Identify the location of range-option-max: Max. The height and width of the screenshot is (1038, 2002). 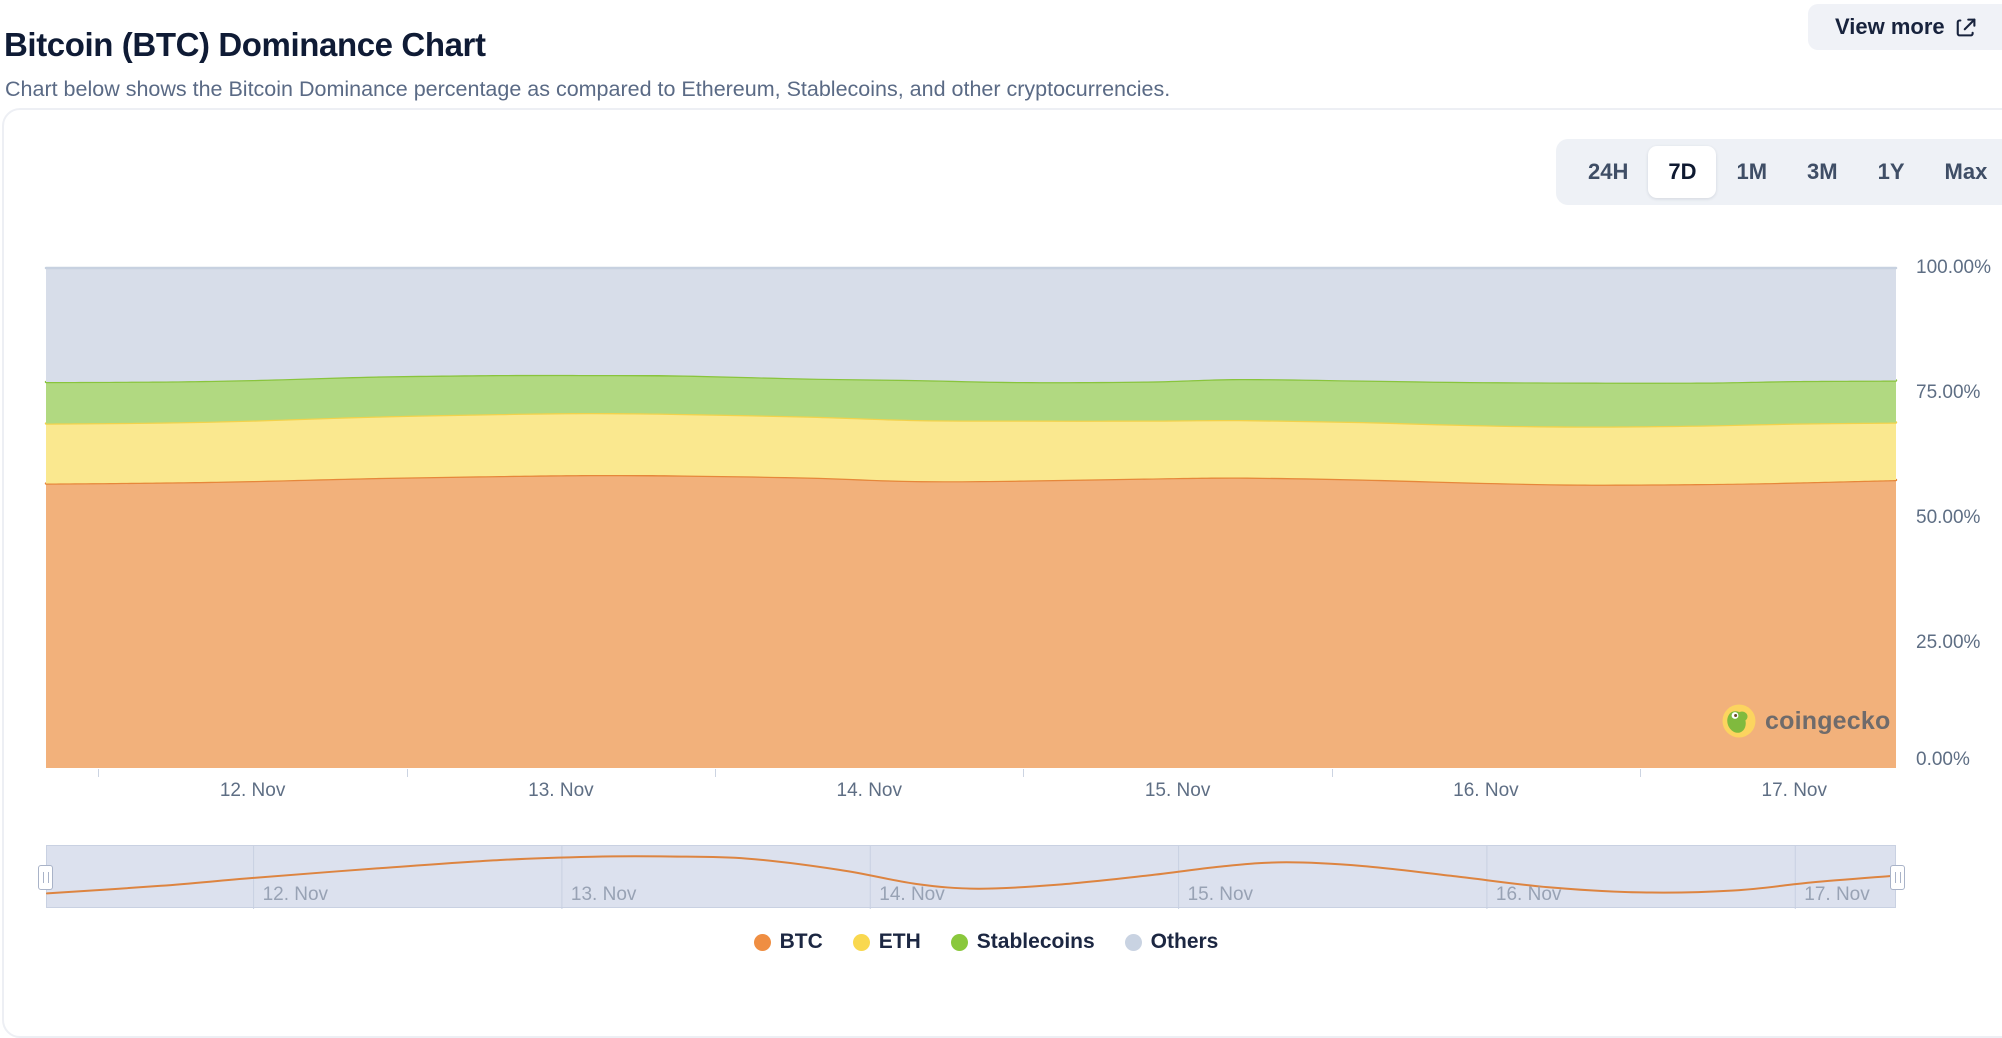
(1966, 171).